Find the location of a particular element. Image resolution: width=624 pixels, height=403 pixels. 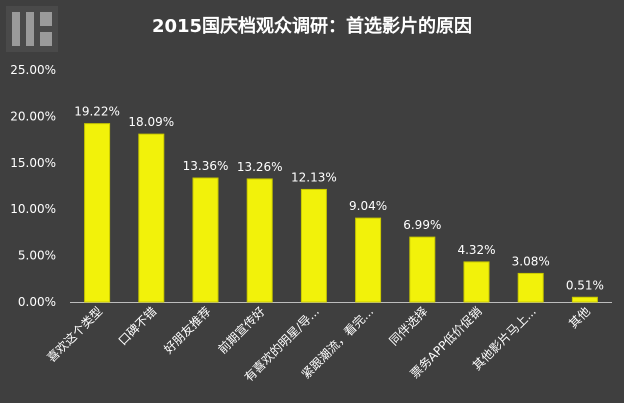

y-tick-label: 10.00% is located at coordinates (33, 209).